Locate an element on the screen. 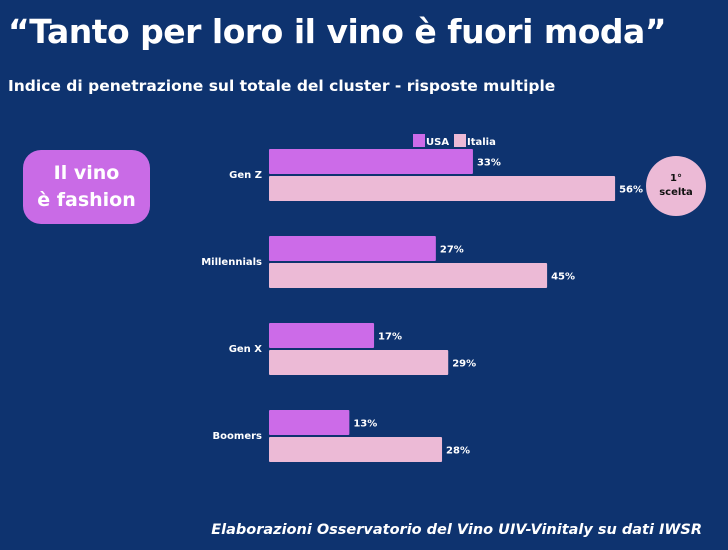 Image resolution: width=728 pixels, height=550 pixels. category-label: Gen Z is located at coordinates (245, 175).